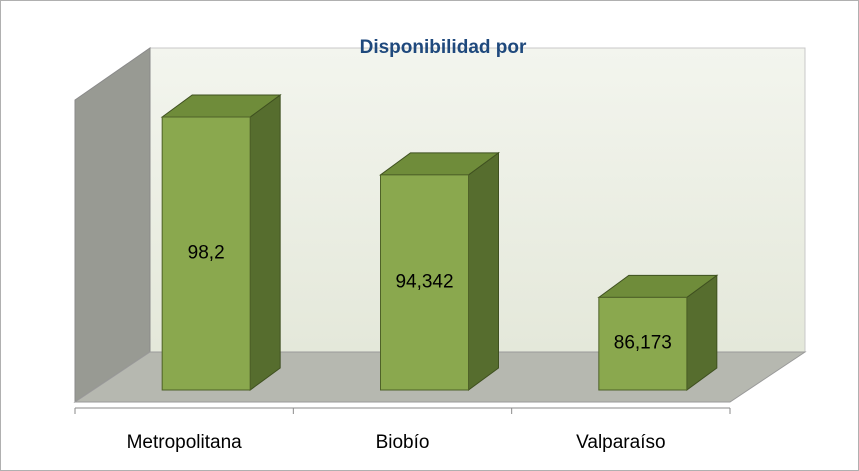 The image size is (859, 471). I want to click on value-label: 86,173, so click(643, 343).